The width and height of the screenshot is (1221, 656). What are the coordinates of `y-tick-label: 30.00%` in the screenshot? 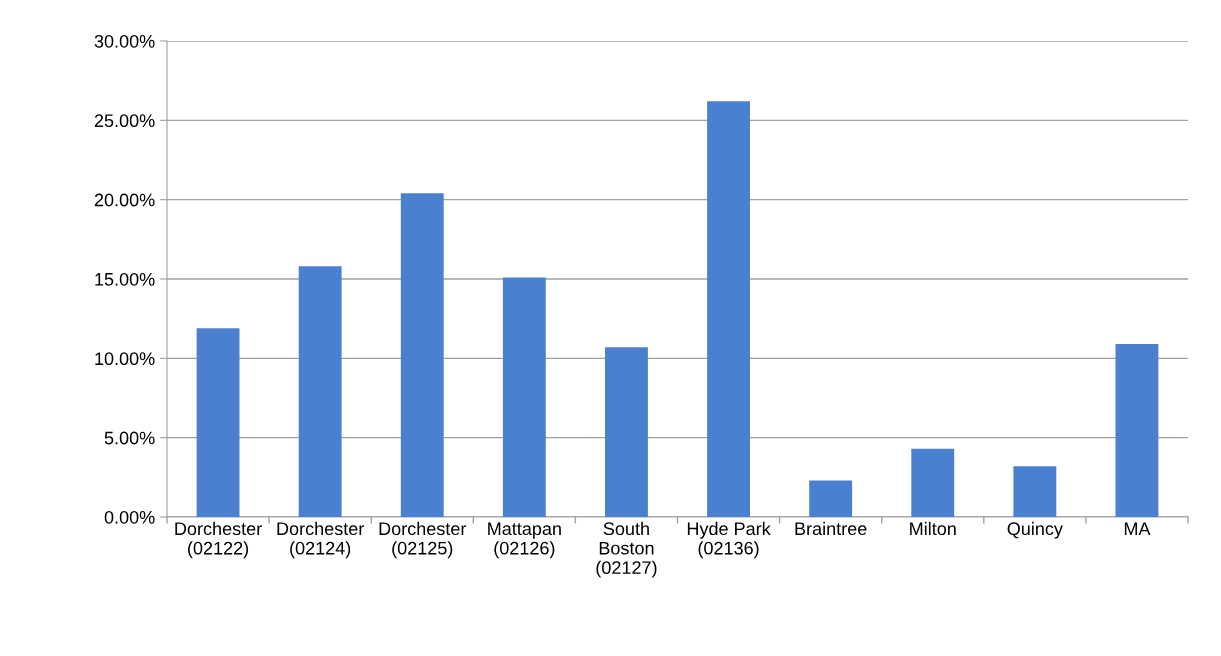 It's located at (124, 41).